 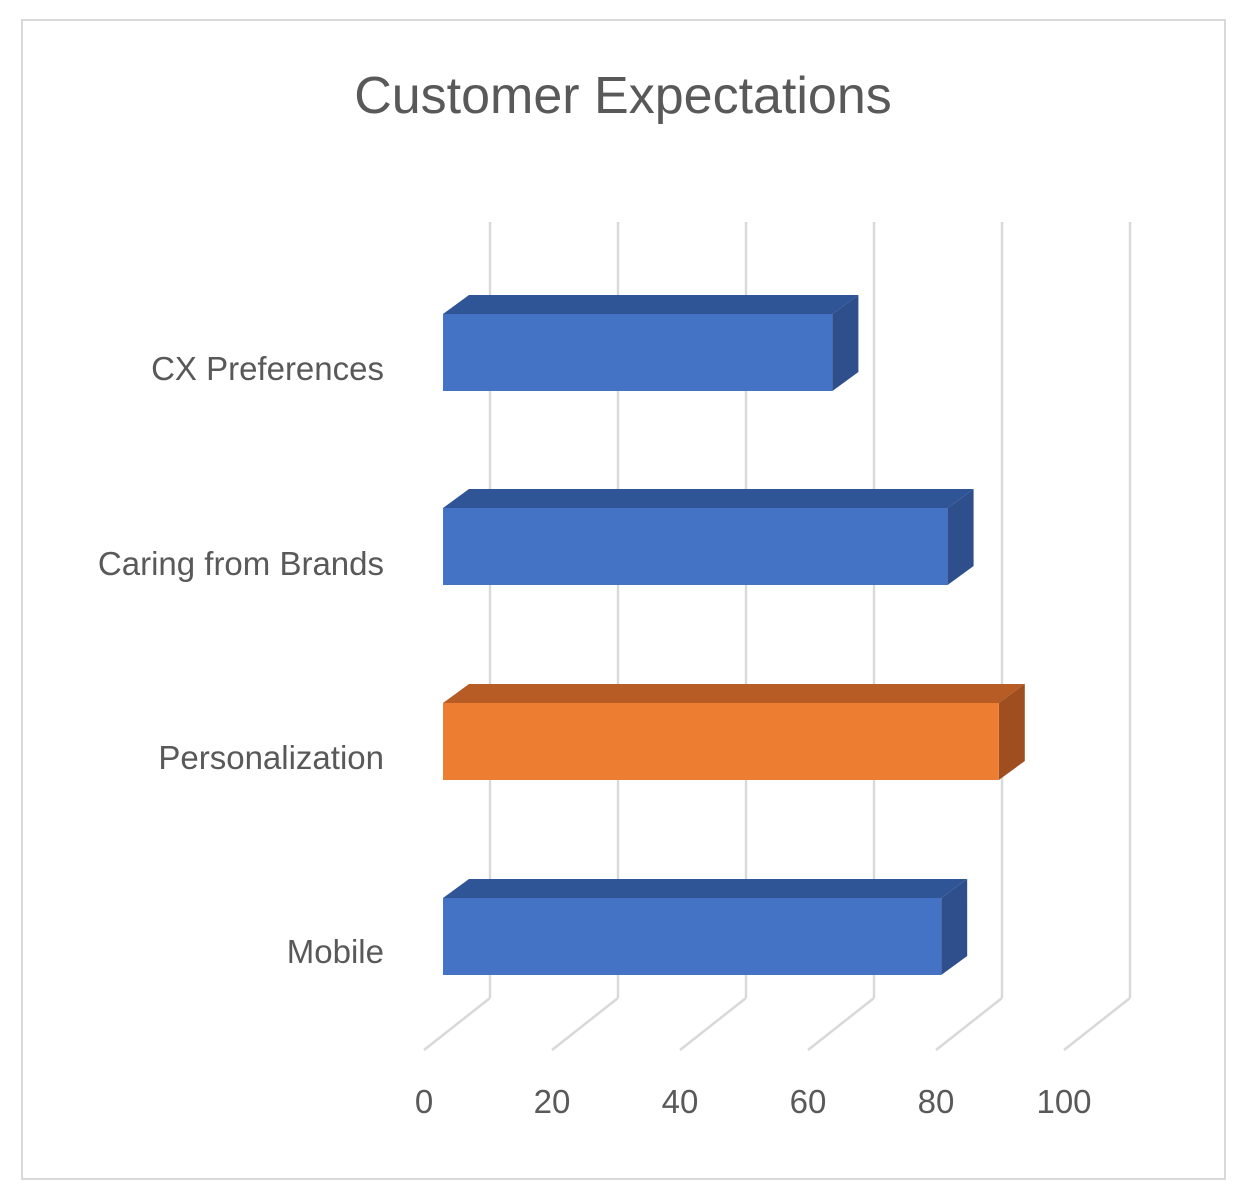 What do you see at coordinates (651, 343) in the screenshot?
I see `bar-cx-preferences` at bounding box center [651, 343].